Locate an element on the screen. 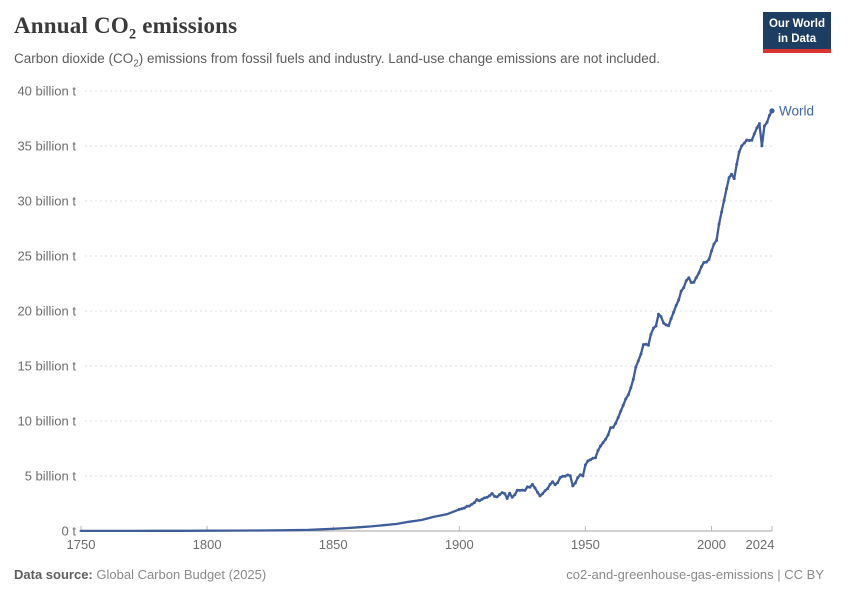  y-axis-tick-label: 10 billion t is located at coordinates (46, 421).